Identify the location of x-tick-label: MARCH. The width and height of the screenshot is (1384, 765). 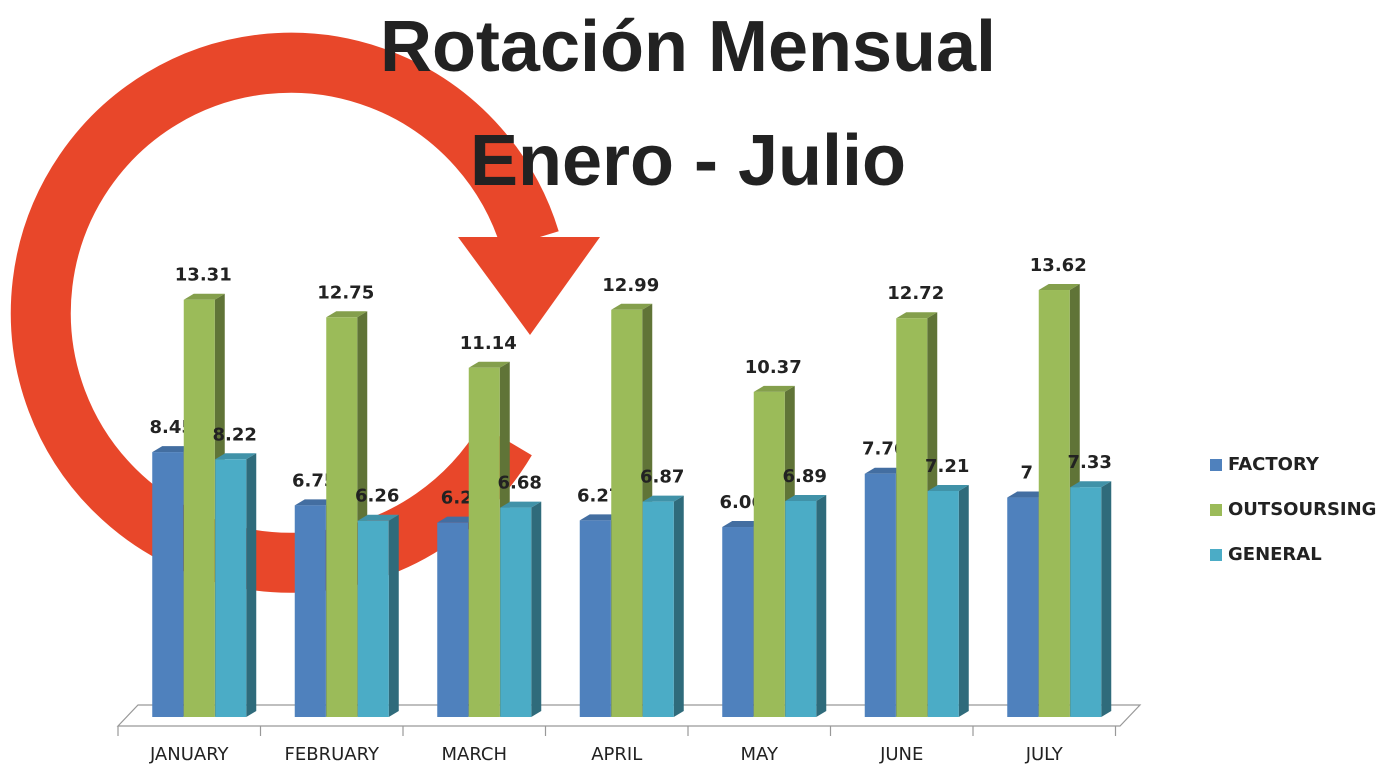
(474, 754).